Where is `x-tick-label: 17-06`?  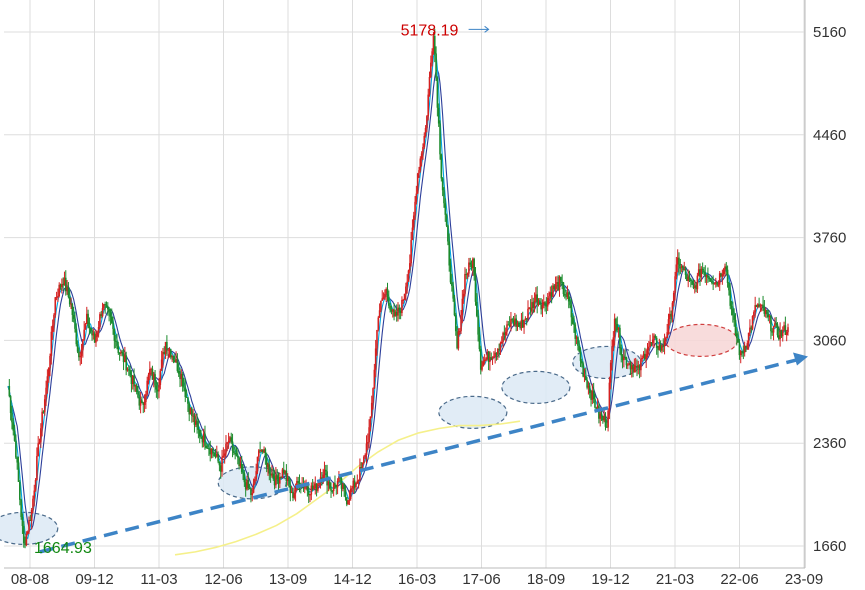 x-tick-label: 17-06 is located at coordinates (481, 579).